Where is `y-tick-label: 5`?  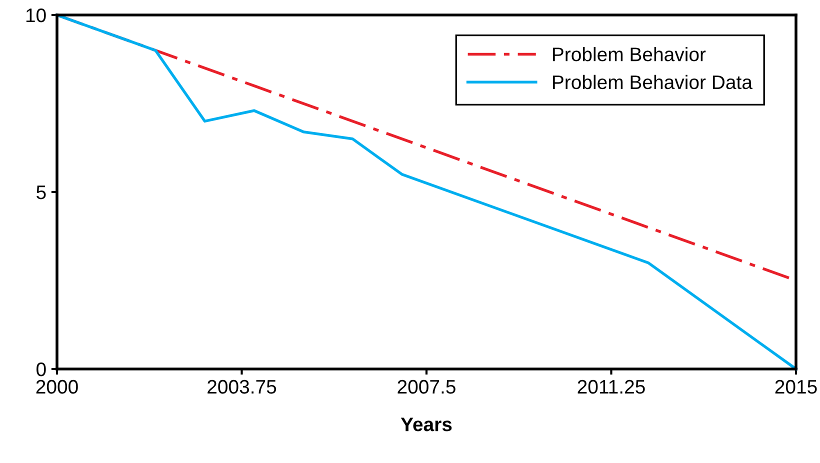
y-tick-label: 5 is located at coordinates (41, 193).